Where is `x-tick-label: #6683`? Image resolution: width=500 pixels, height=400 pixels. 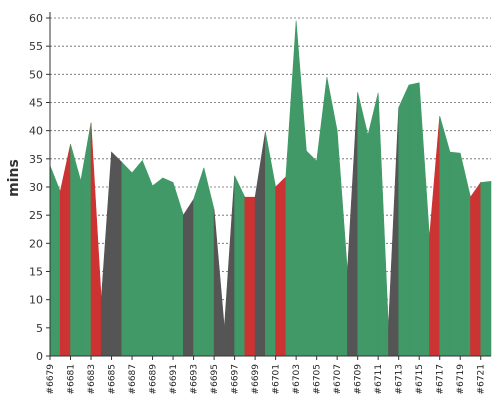
x-tick-label: #6683 is located at coordinates (92, 379).